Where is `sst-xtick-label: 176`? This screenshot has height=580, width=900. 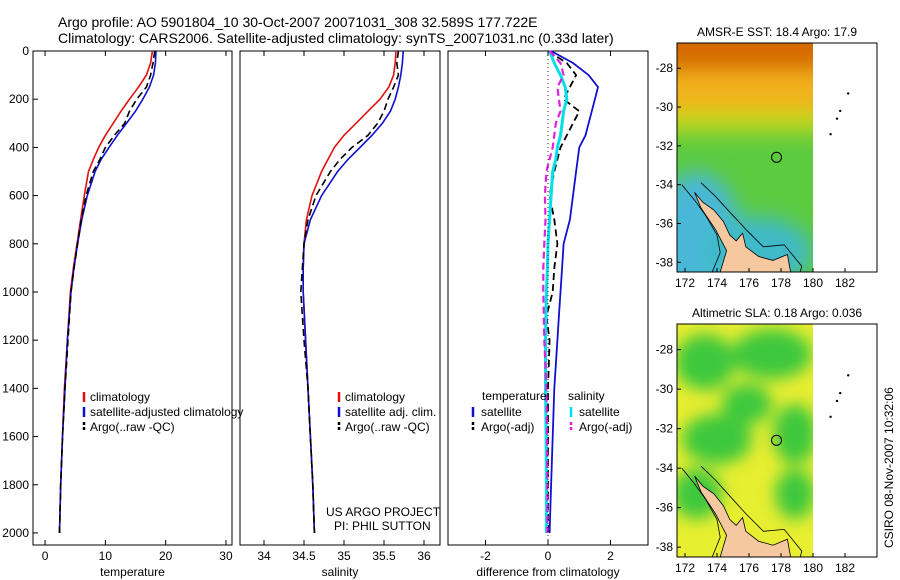
sst-xtick-label: 176 is located at coordinates (749, 283).